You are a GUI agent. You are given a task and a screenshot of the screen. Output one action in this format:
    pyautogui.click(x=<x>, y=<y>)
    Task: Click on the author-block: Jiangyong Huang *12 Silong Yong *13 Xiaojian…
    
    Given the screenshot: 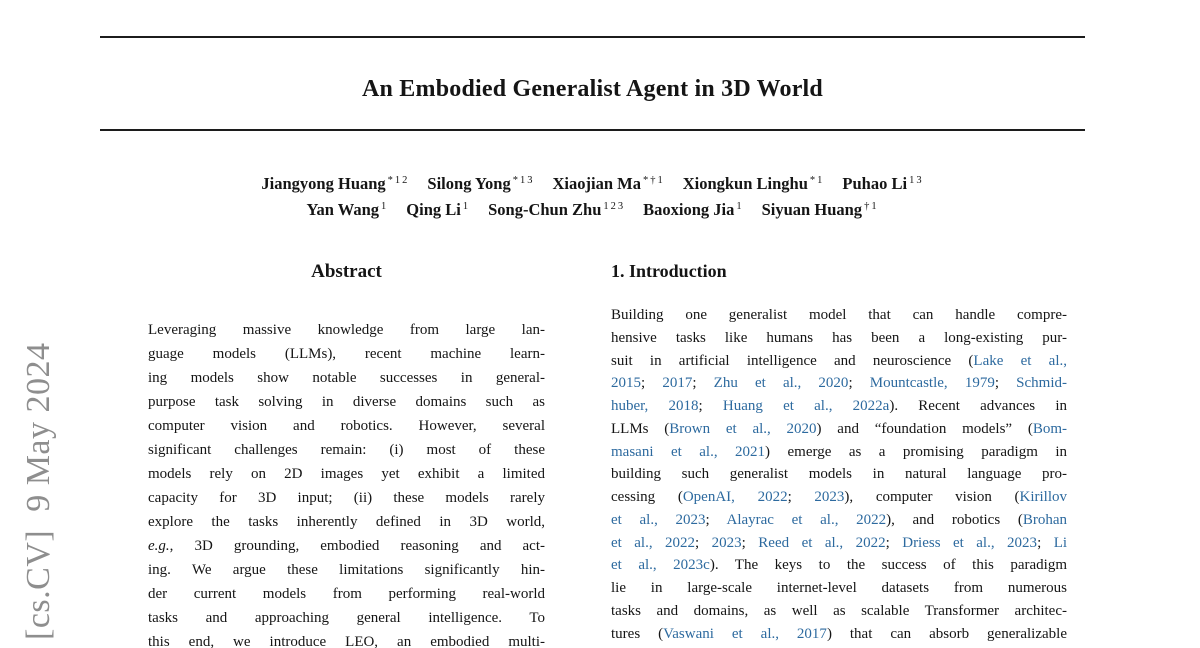 What is the action you would take?
    pyautogui.click(x=592, y=193)
    